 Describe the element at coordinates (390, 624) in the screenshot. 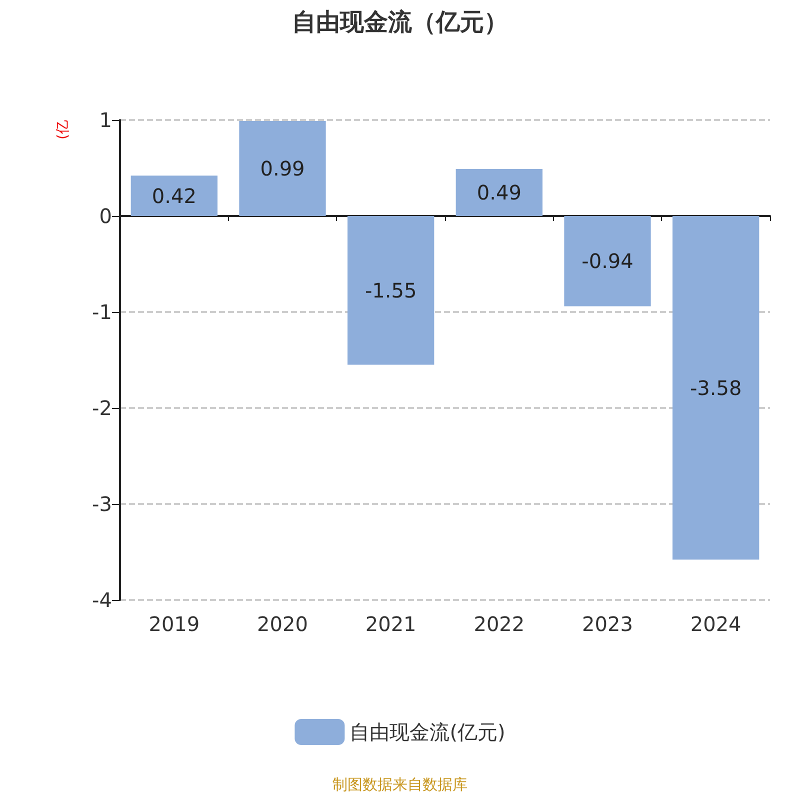

I see `x-tick-label: 2021` at that location.